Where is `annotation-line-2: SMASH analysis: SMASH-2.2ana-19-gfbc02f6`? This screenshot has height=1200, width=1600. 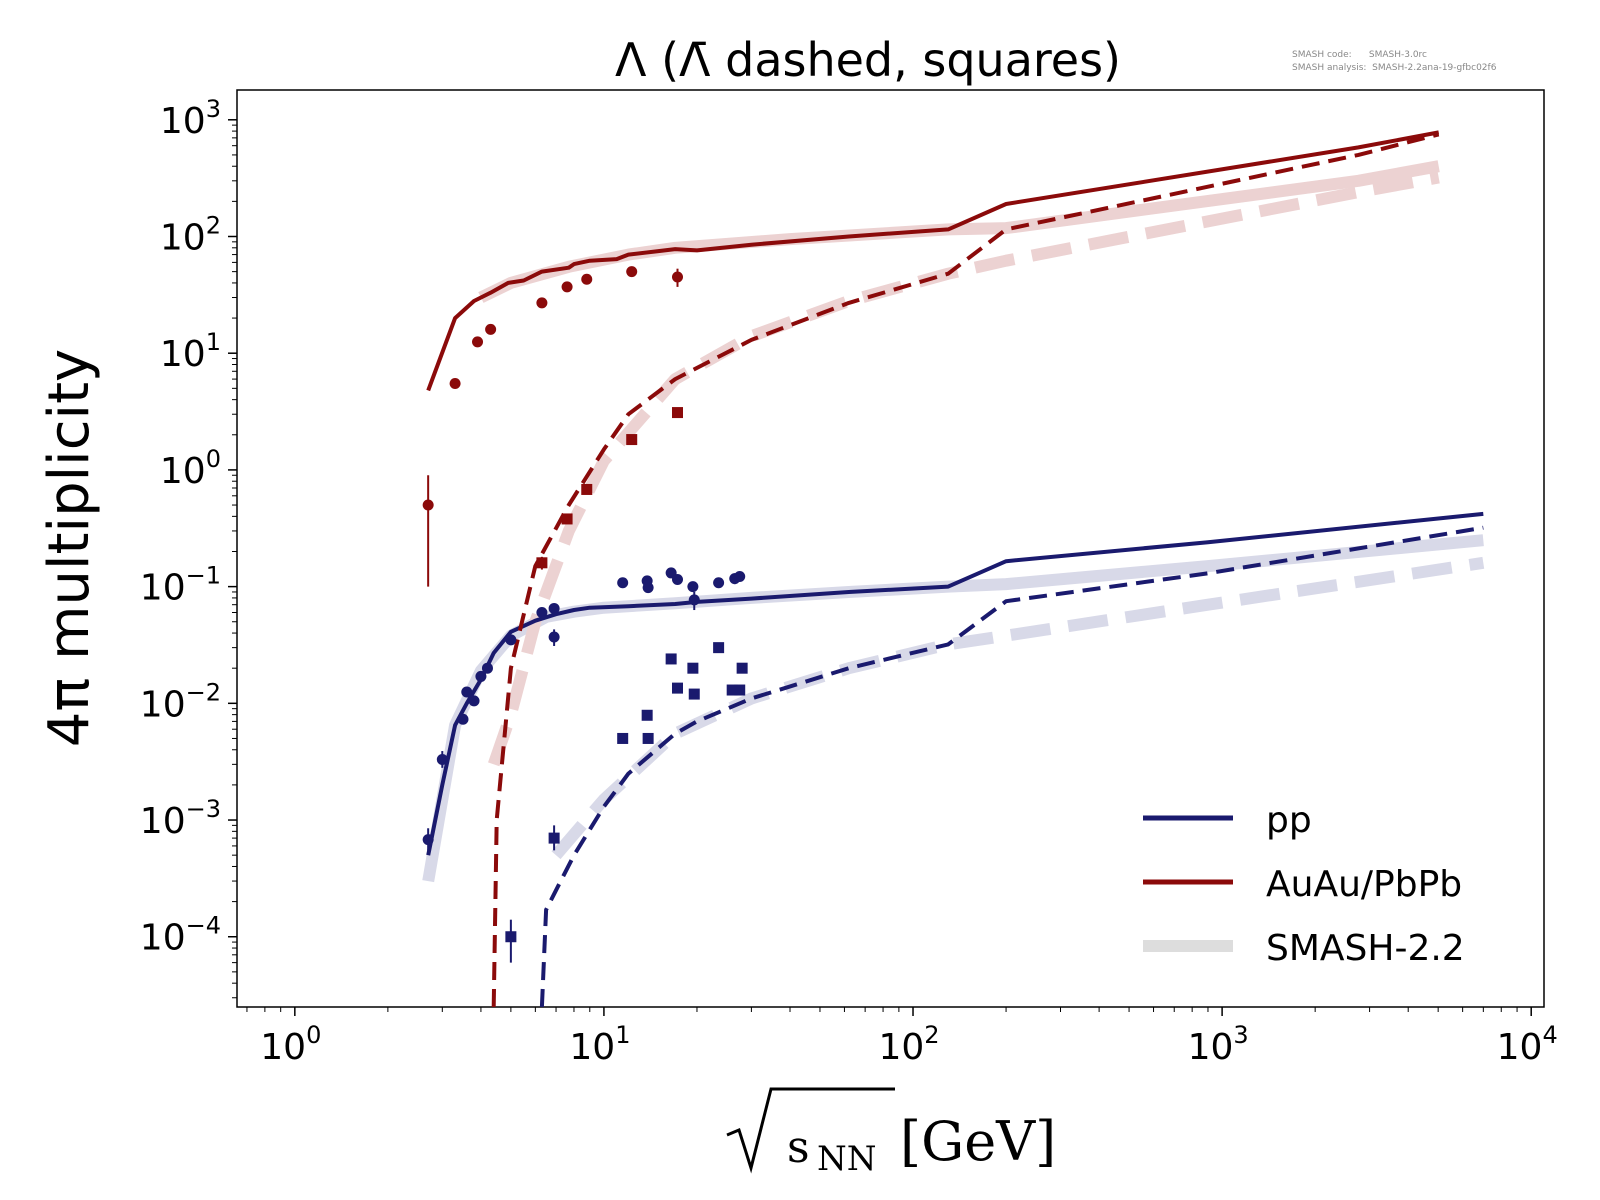
annotation-line-2: SMASH analysis: SMASH-2.2ana-19-gfbc02f6 is located at coordinates (1394, 68).